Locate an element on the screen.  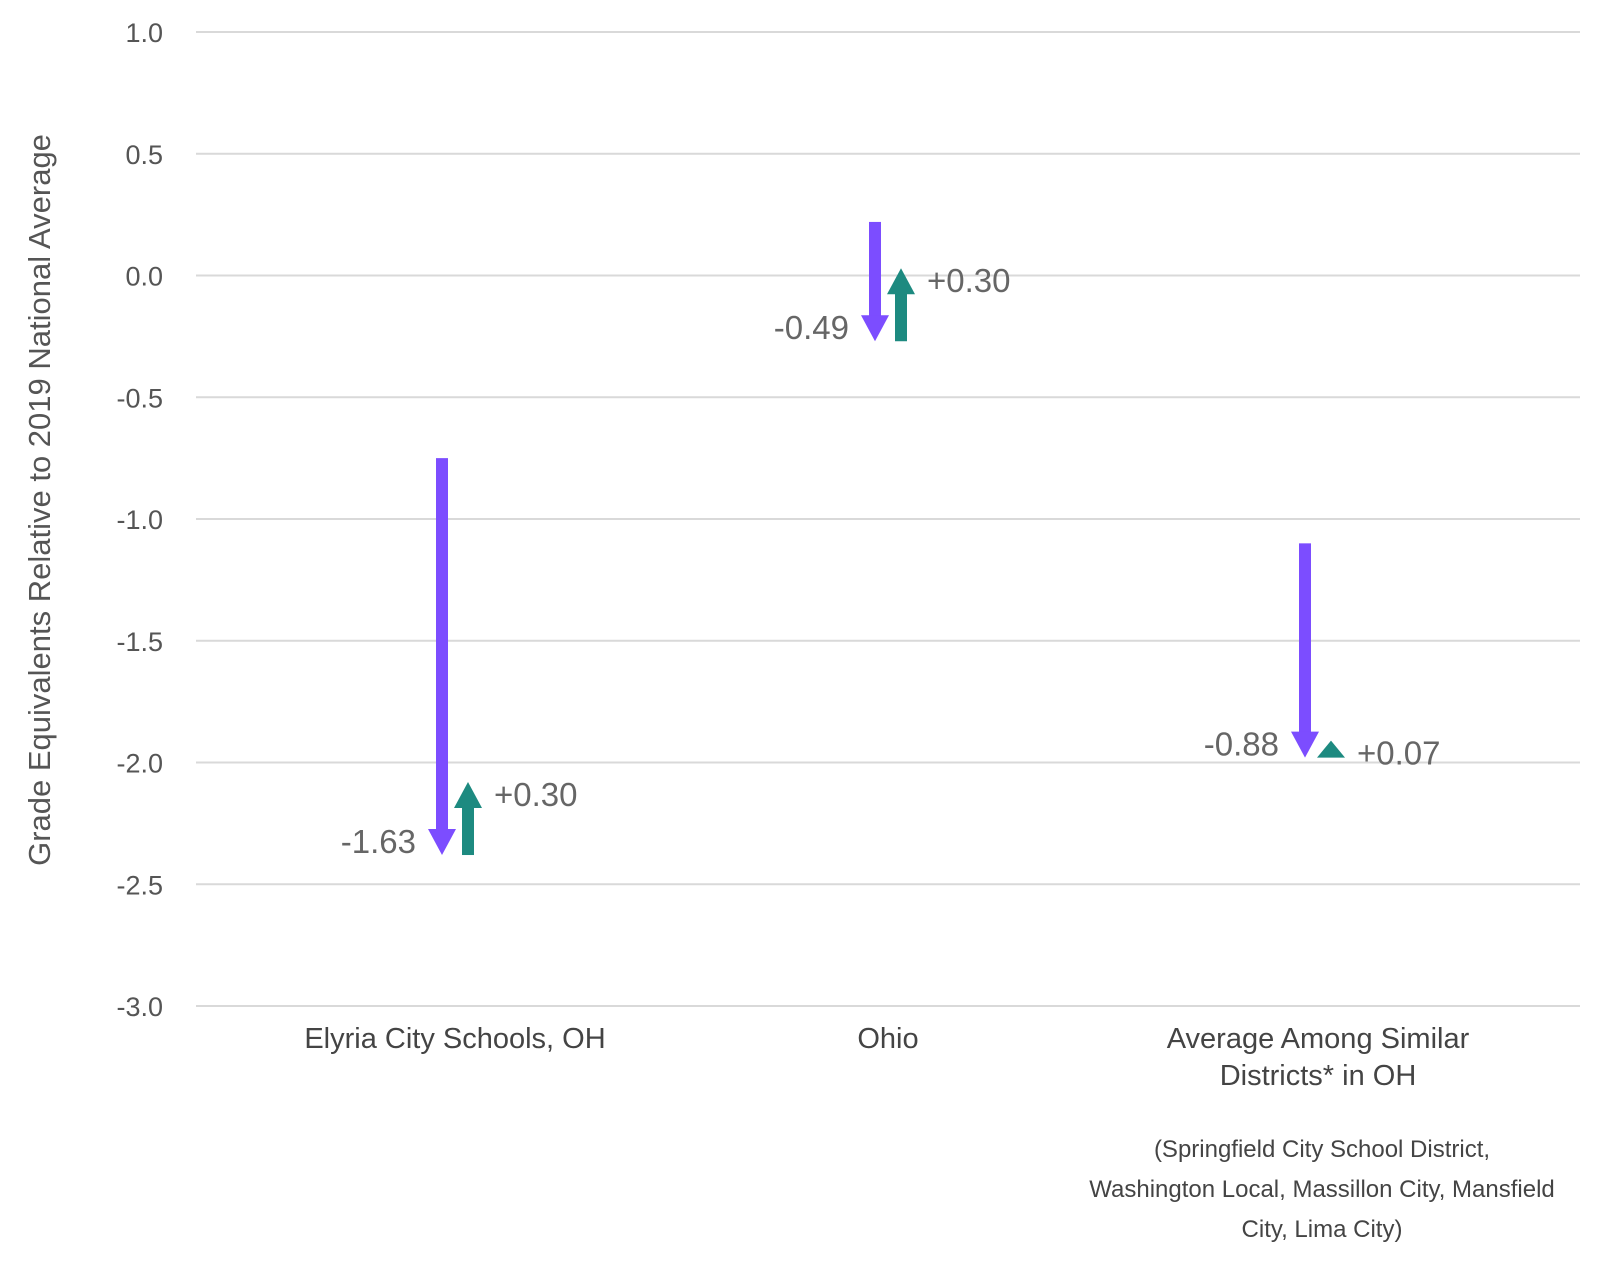
y-tick-labels: 1.0 0.5 0.0 -0.5 -1.0 -1.5 -2.0 -2.5 -3.0 is located at coordinates (139, 520).